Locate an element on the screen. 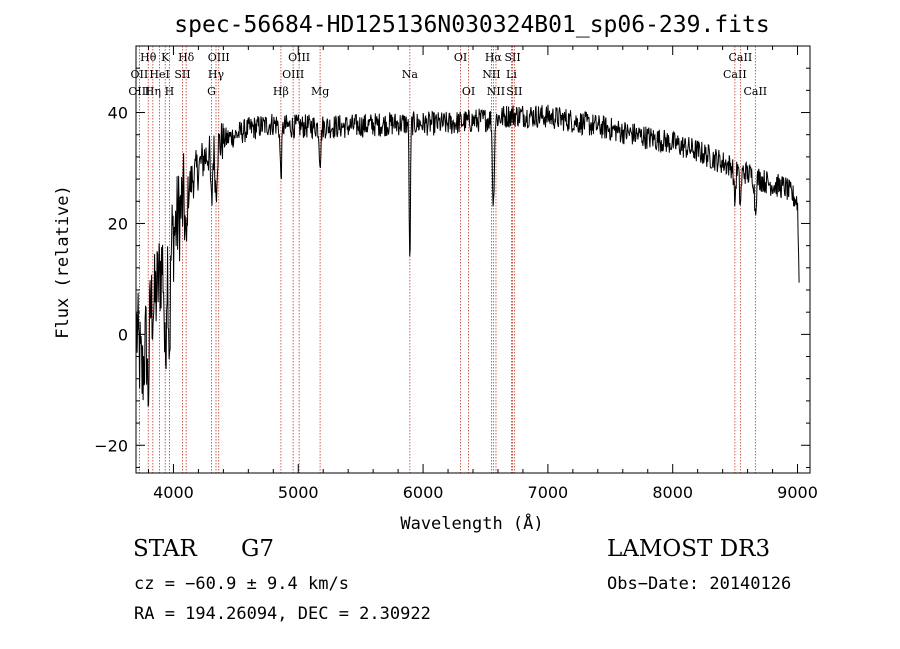  line-marker-label: Hγ is located at coordinates (216, 74).